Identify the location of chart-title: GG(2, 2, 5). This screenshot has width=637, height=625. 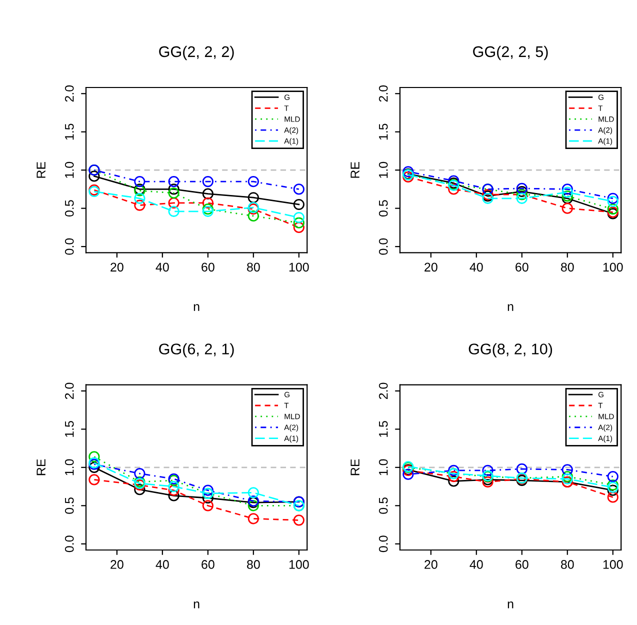
(510, 53).